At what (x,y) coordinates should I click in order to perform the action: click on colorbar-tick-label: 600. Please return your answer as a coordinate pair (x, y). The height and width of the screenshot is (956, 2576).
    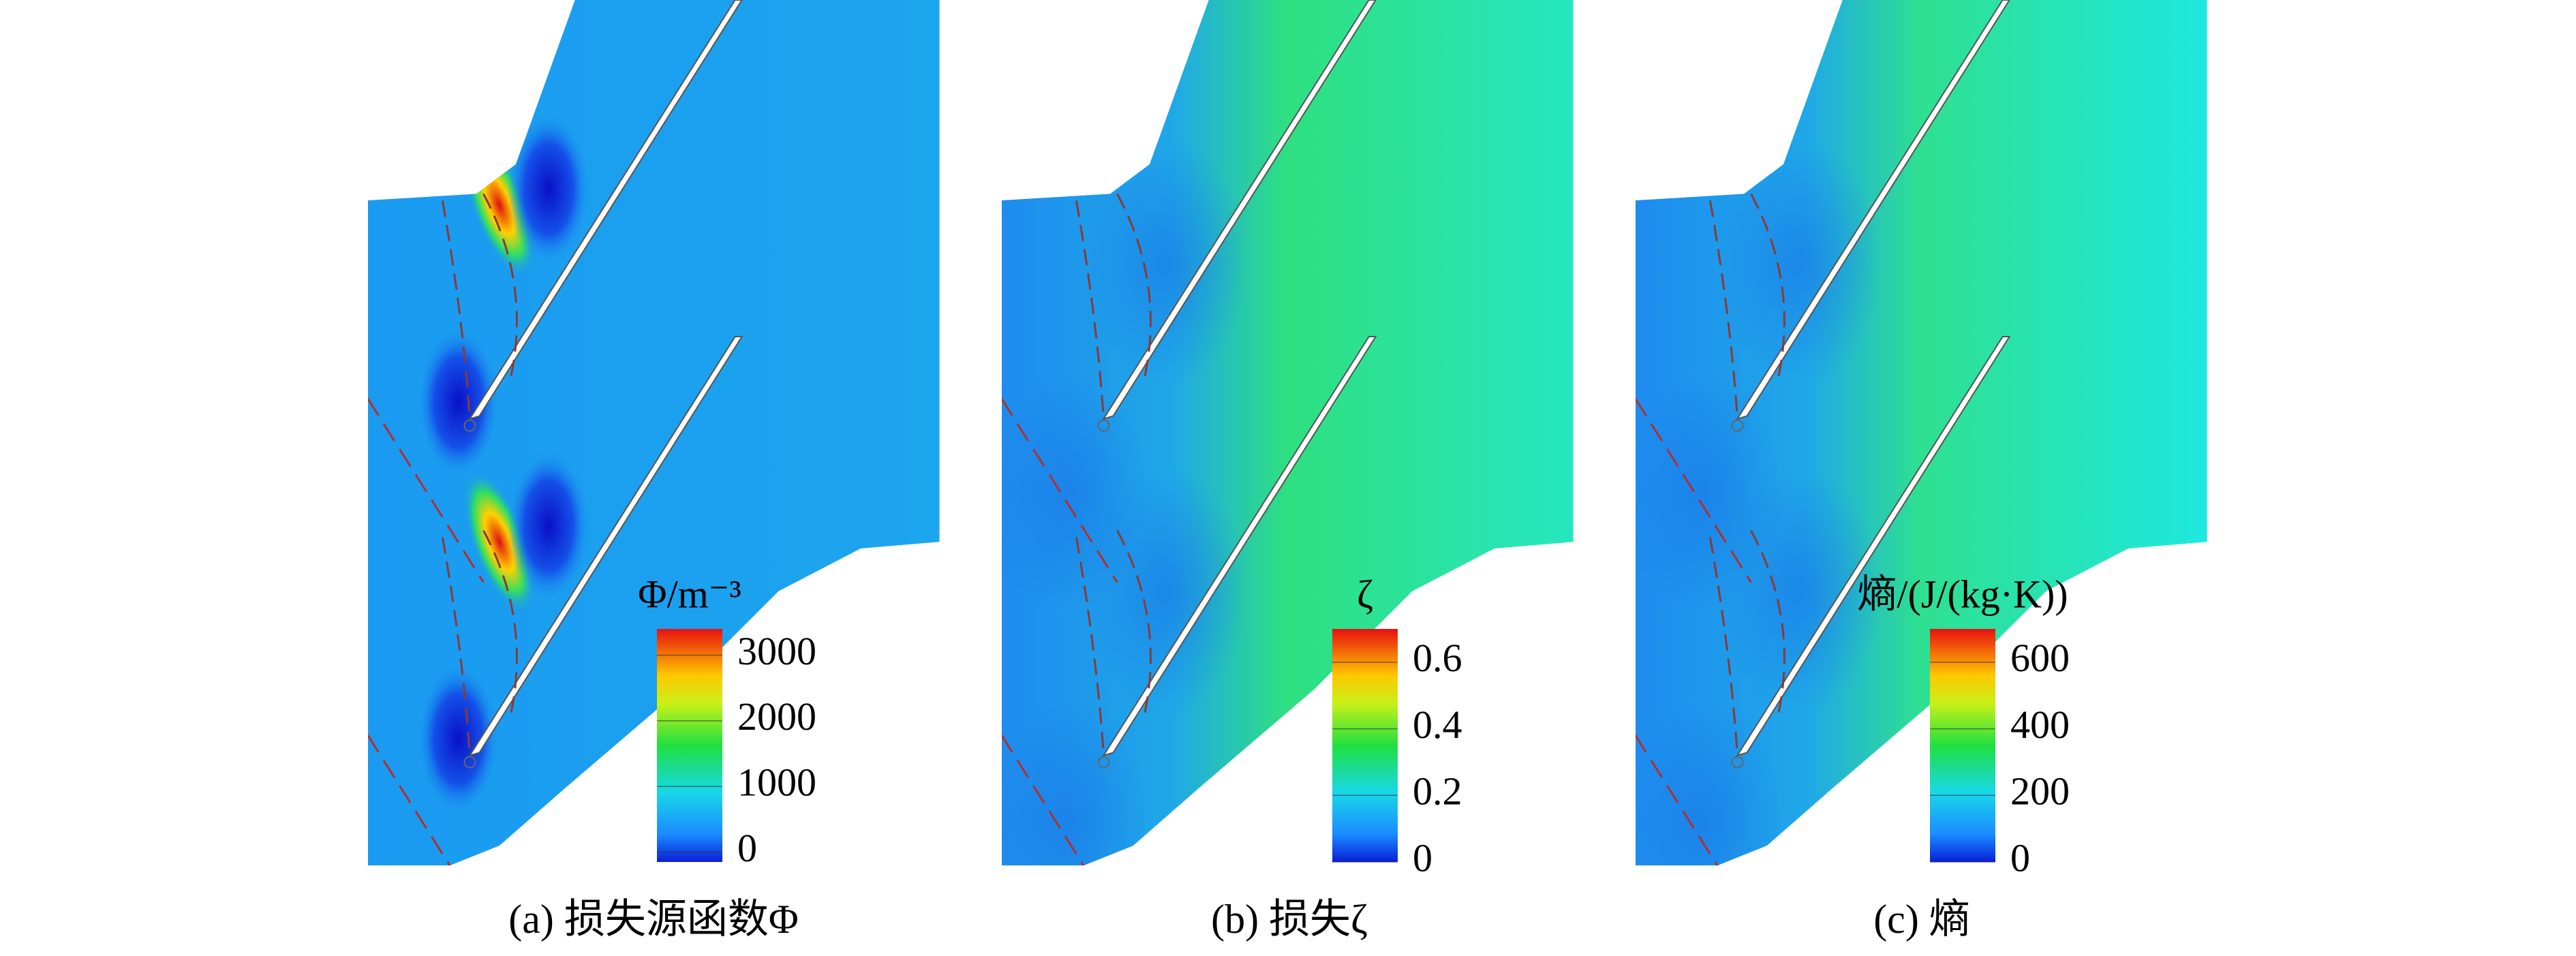
    Looking at the image, I should click on (2040, 658).